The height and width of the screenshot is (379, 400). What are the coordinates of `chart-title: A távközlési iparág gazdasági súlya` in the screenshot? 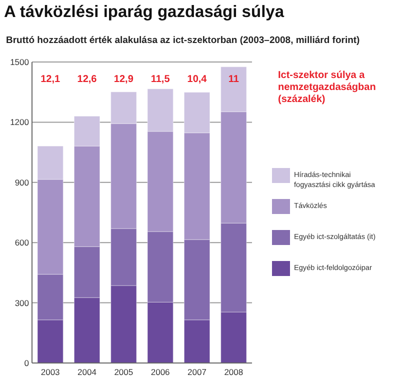 It's located at (144, 12).